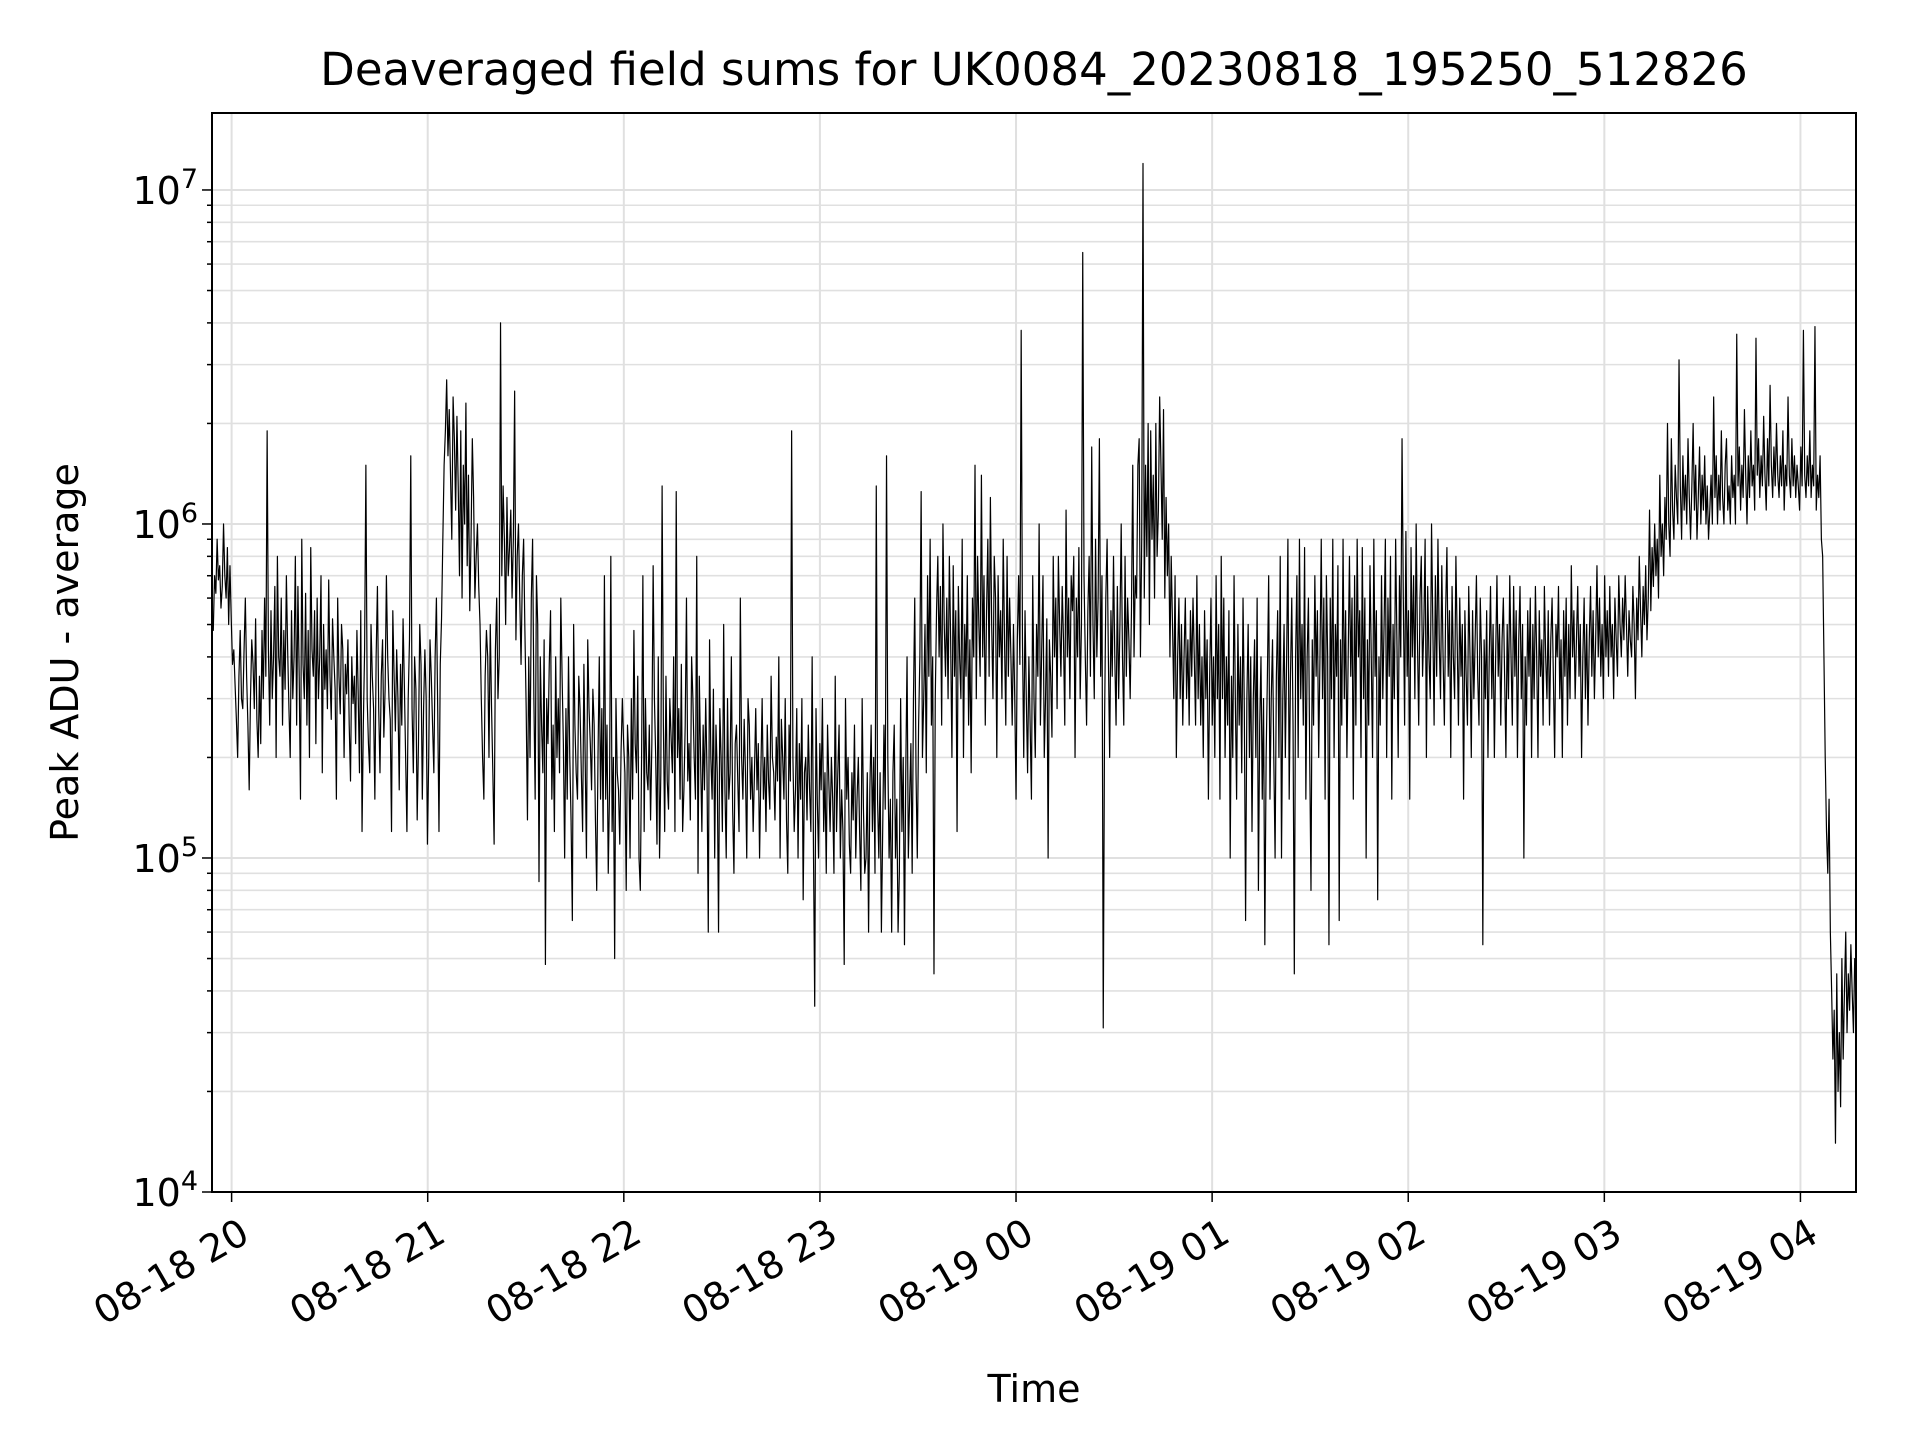 Image resolution: width=1920 pixels, height=1444 pixels. Describe the element at coordinates (1152, 1272) in the screenshot. I see `x-tick-label: 08-19 01` at that location.